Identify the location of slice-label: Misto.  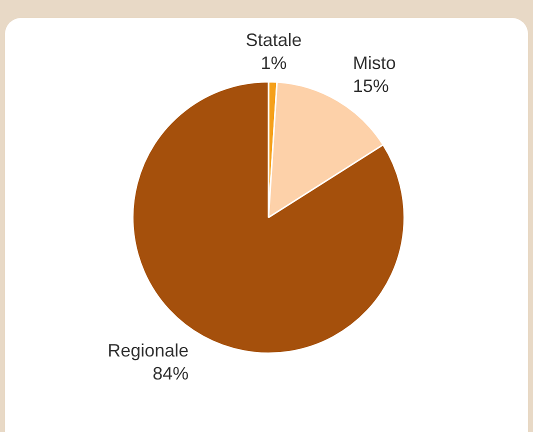
(374, 62).